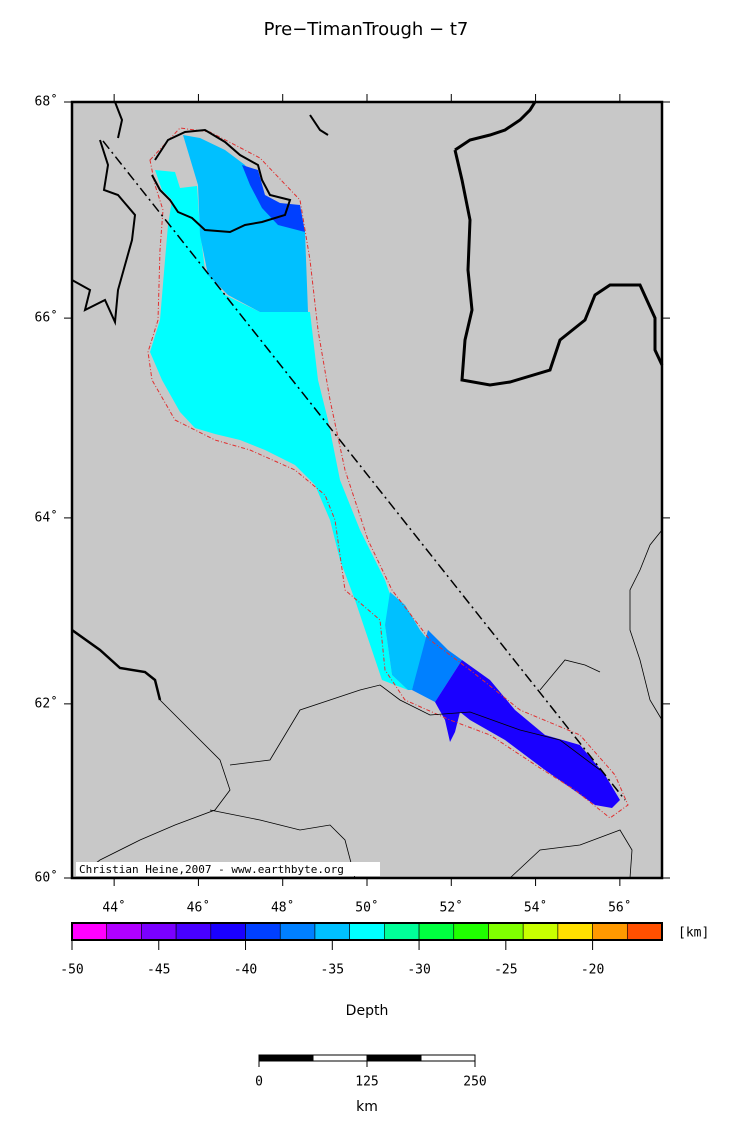 The image size is (731, 1136). I want to click on lat-label: 64˚, so click(46, 517).